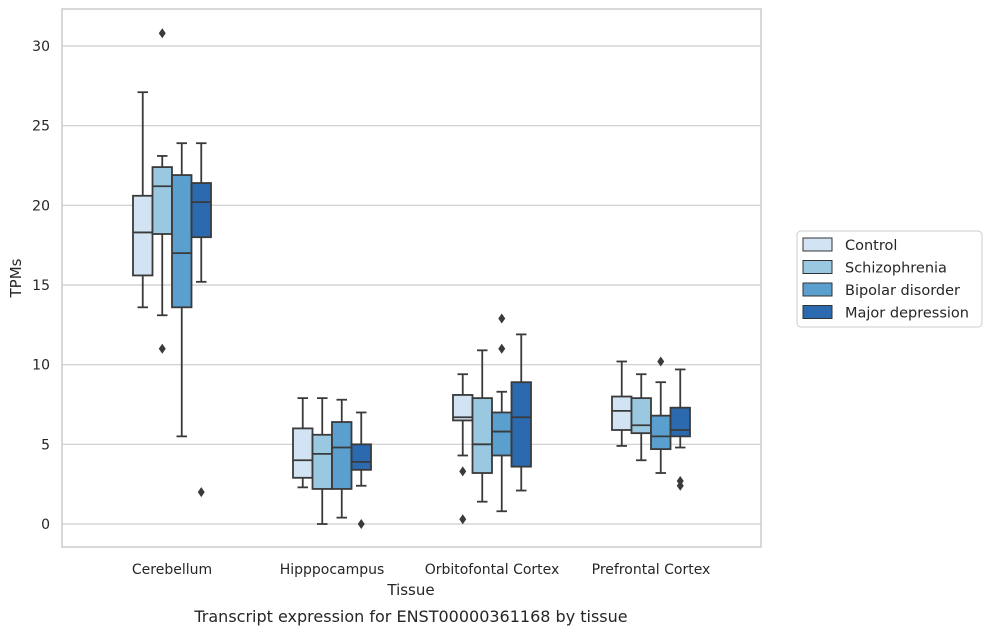 This screenshot has height=634, width=993. I want to click on box-schizophrenia-prefrontal-cortex, so click(641, 417).